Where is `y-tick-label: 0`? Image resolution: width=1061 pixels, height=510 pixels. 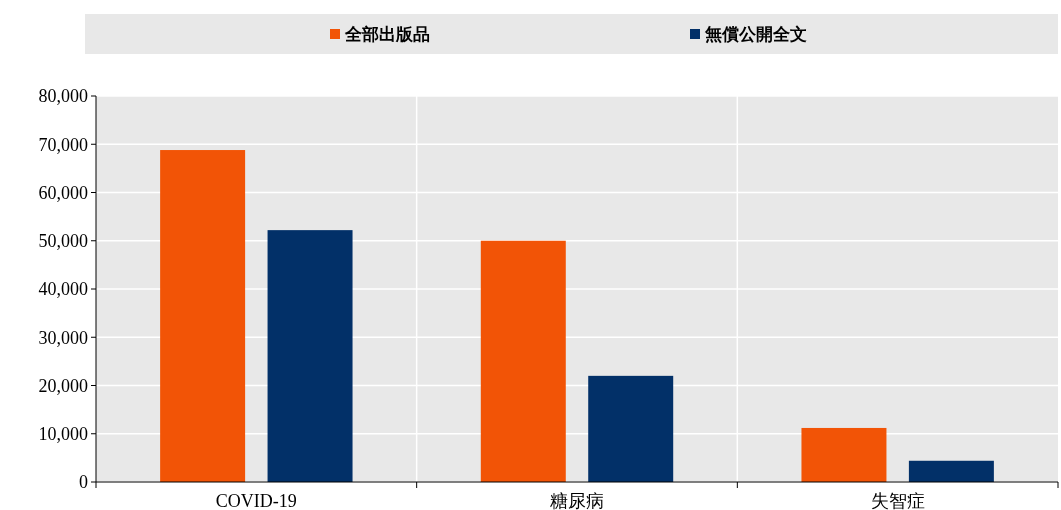 y-tick-label: 0 is located at coordinates (83, 482).